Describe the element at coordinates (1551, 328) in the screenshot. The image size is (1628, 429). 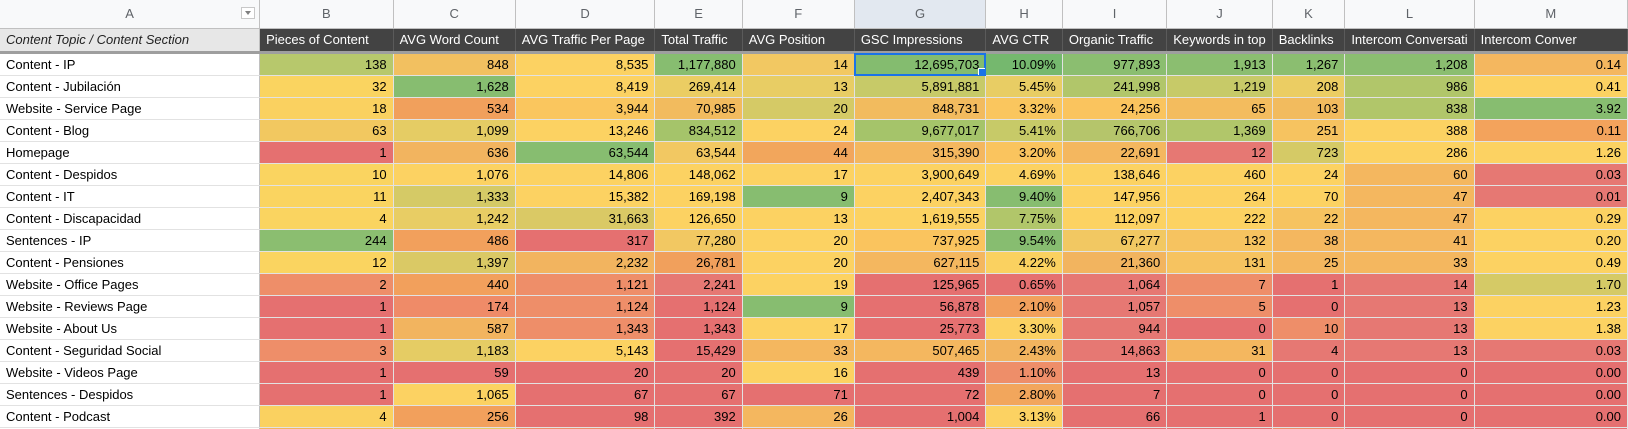
I see `data-cell: 1.38` at that location.